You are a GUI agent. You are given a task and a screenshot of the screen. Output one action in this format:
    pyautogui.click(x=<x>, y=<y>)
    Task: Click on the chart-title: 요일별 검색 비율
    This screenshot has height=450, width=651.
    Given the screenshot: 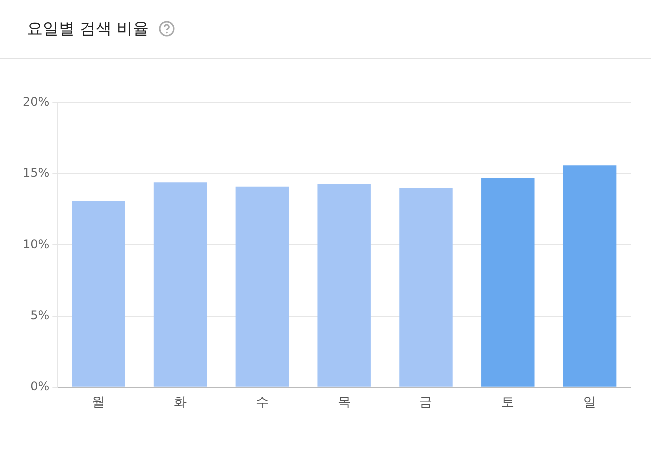 What is the action you would take?
    pyautogui.click(x=88, y=29)
    